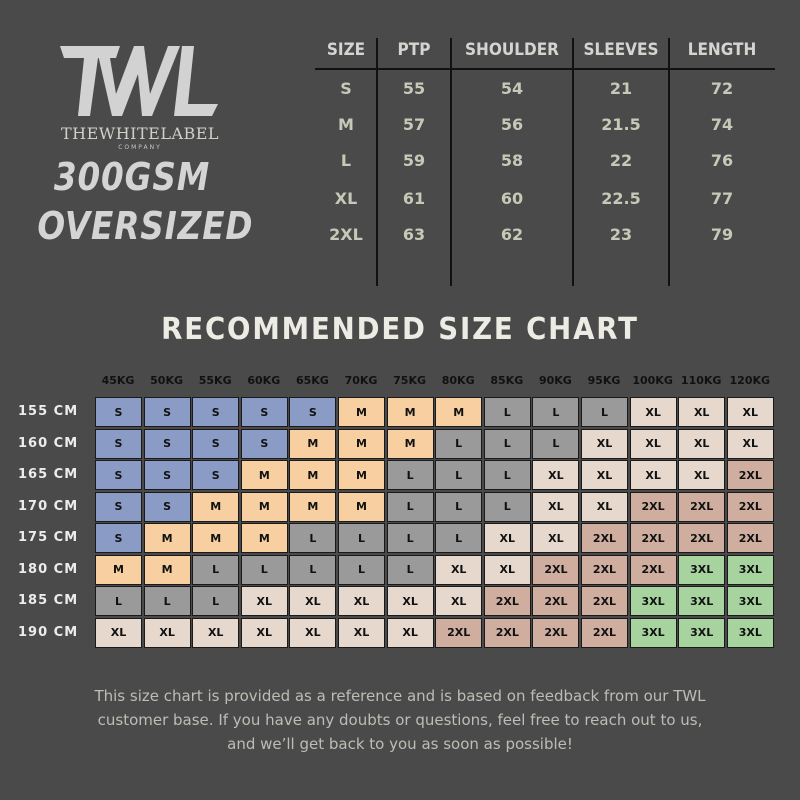  What do you see at coordinates (414, 124) in the screenshot?
I see `table-cell: 57` at bounding box center [414, 124].